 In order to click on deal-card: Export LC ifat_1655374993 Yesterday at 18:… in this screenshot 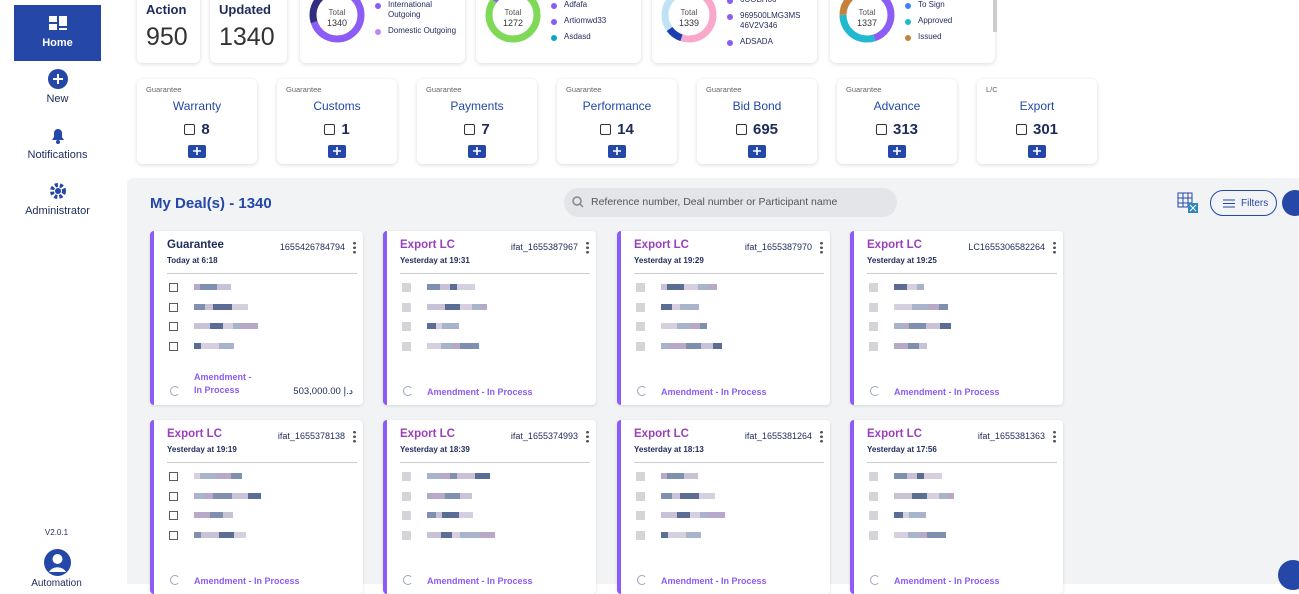, I will do `click(489, 507)`.